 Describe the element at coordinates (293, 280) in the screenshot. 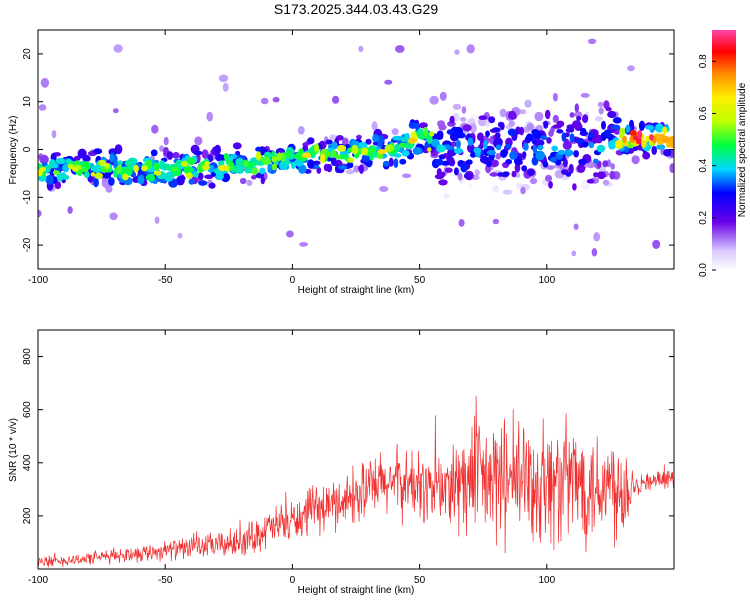

I see `x-tick-label: 0` at that location.